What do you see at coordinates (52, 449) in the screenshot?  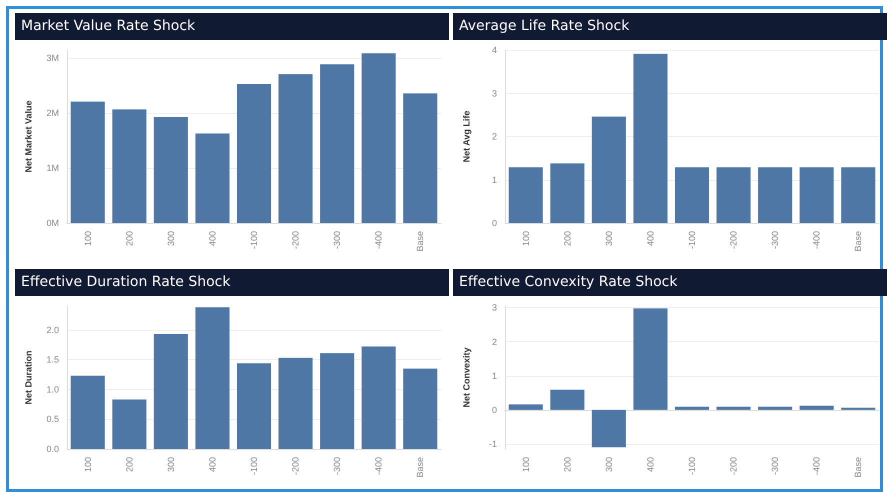 I see `y-tick-label: 0.0` at bounding box center [52, 449].